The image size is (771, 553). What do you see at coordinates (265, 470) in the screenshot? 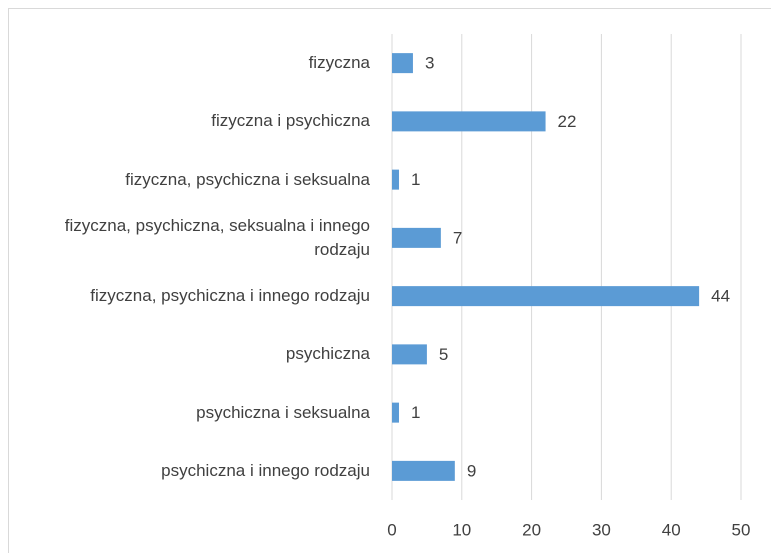
I see `y-tick-label: psychiczna i innego rodzaju` at bounding box center [265, 470].